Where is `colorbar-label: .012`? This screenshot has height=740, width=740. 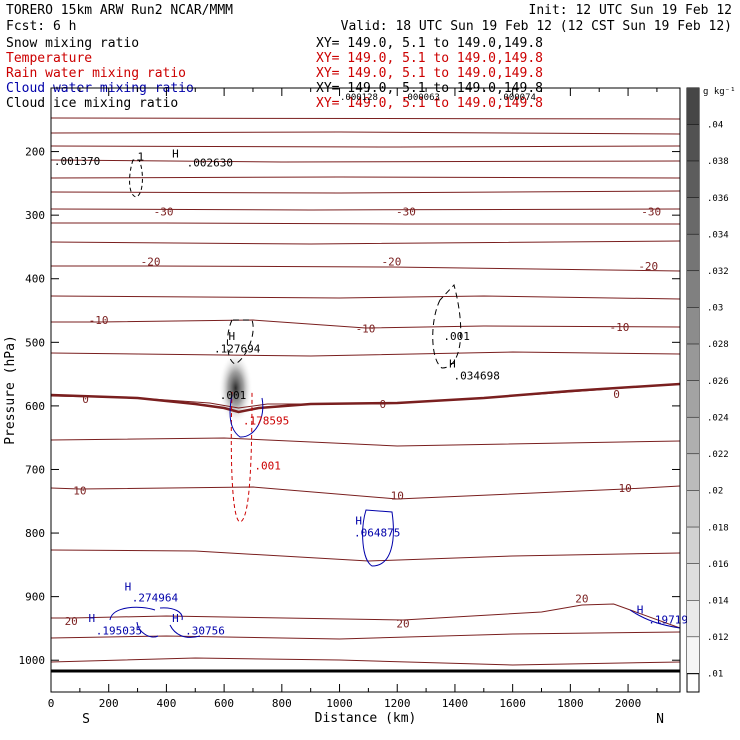
colorbar-label: .012 is located at coordinates (718, 638).